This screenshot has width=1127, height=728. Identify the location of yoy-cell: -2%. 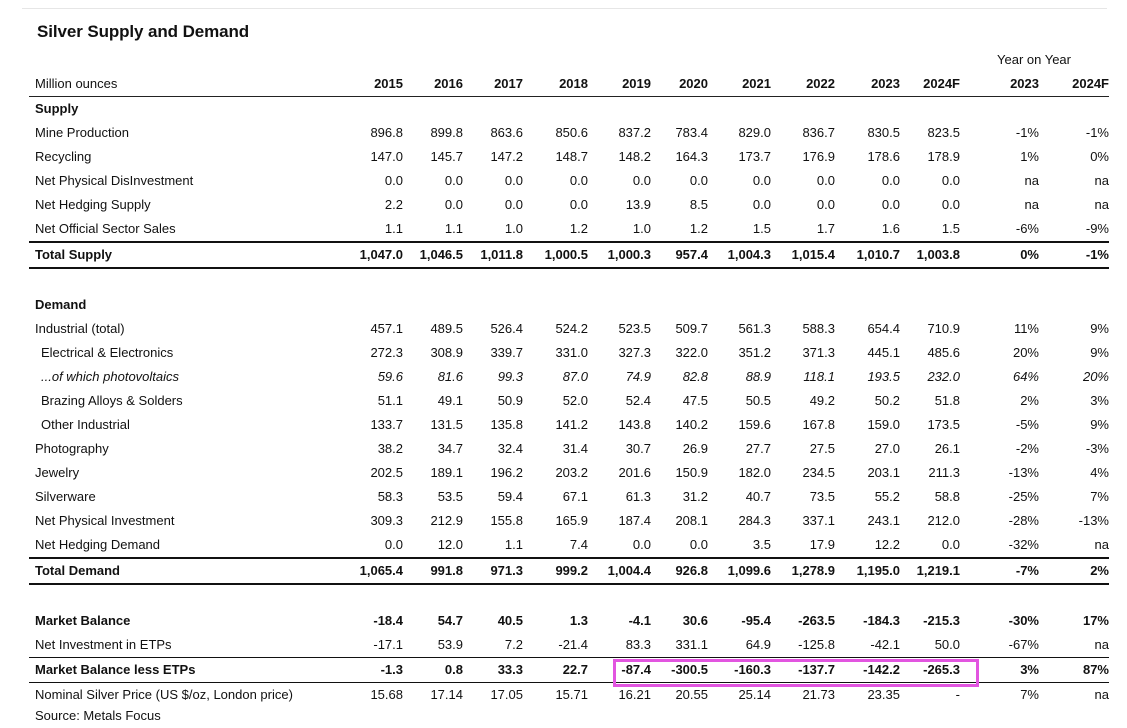
(1027, 448).